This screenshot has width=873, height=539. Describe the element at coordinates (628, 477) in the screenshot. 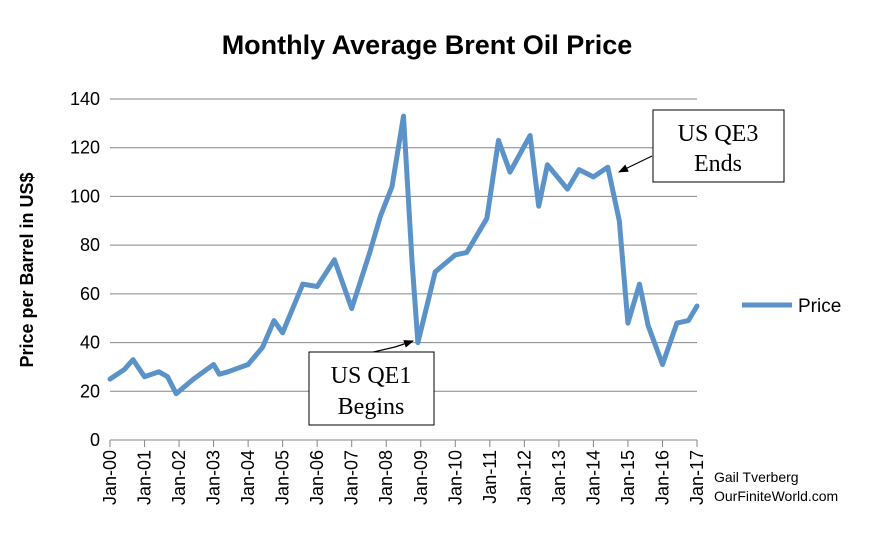

I see `x-tick-label-15: Jan-15` at that location.